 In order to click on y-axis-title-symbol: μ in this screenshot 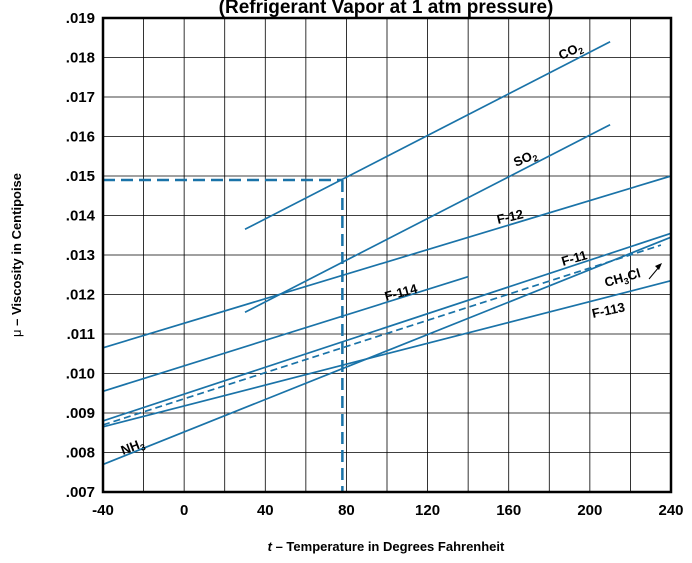, I will do `click(16, 334)`.